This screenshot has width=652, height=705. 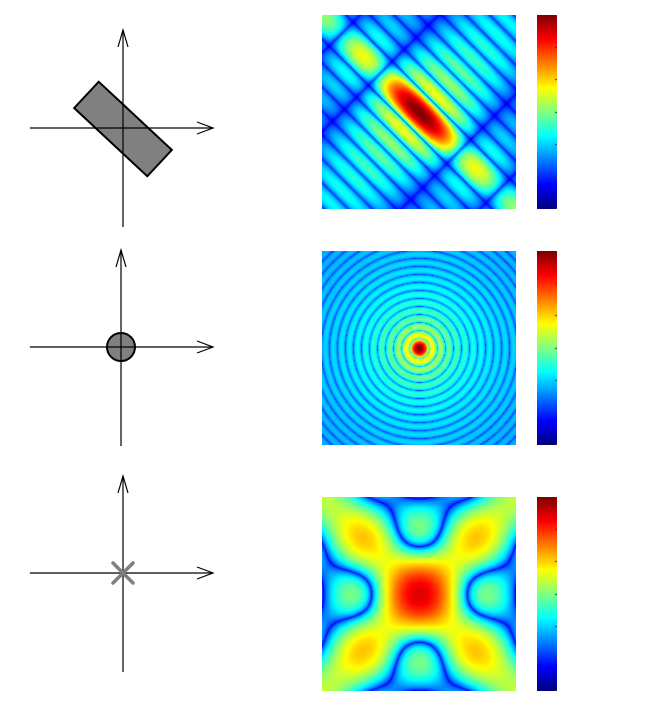 I want to click on aperture-diagram-cross, so click(x=122, y=572).